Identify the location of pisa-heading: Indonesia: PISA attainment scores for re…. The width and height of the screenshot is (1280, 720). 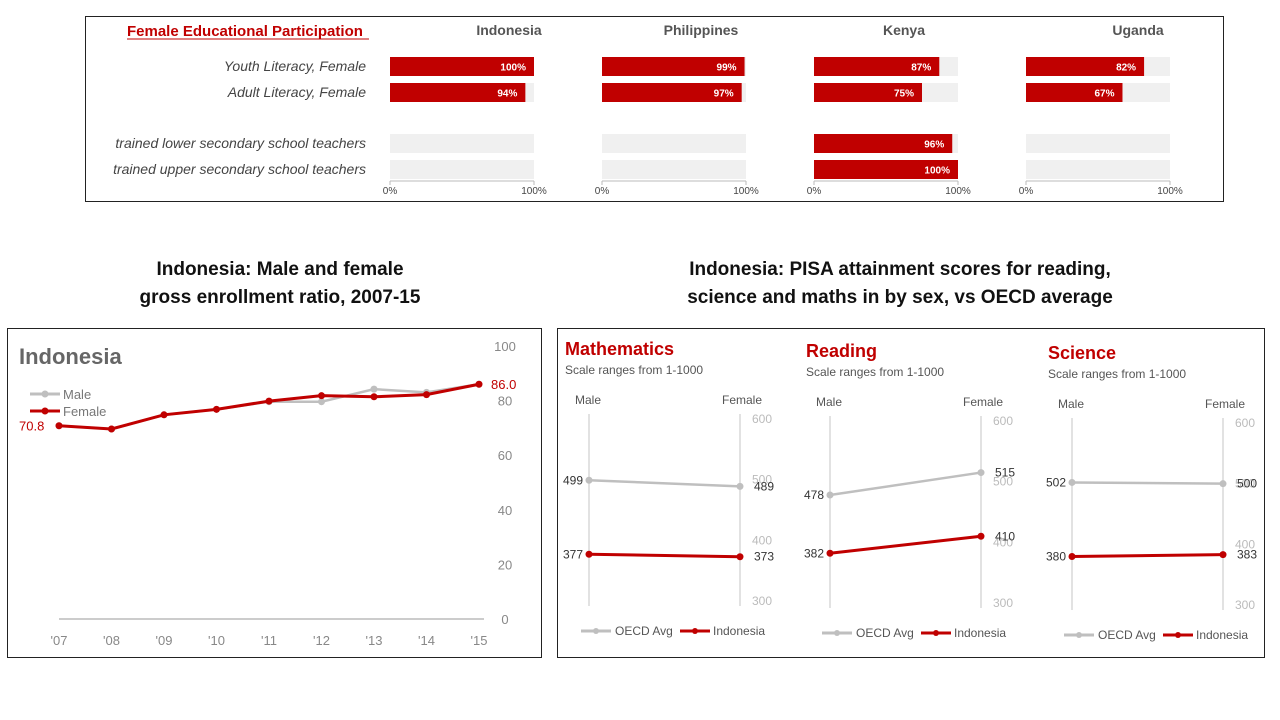
(900, 284).